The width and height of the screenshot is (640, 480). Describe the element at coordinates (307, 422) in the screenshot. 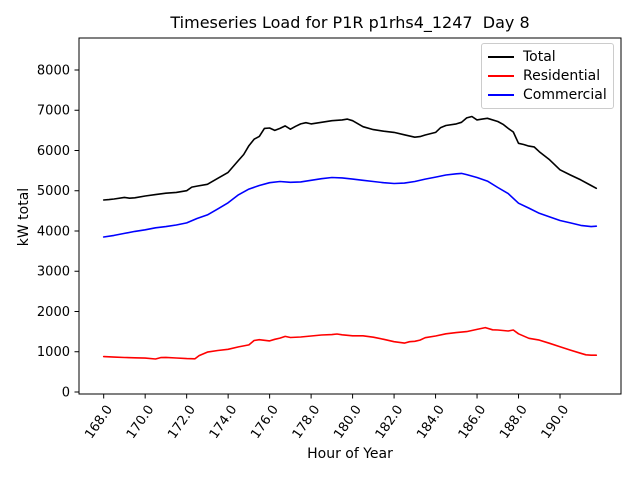

I see `x-tick-label: 178.0` at that location.